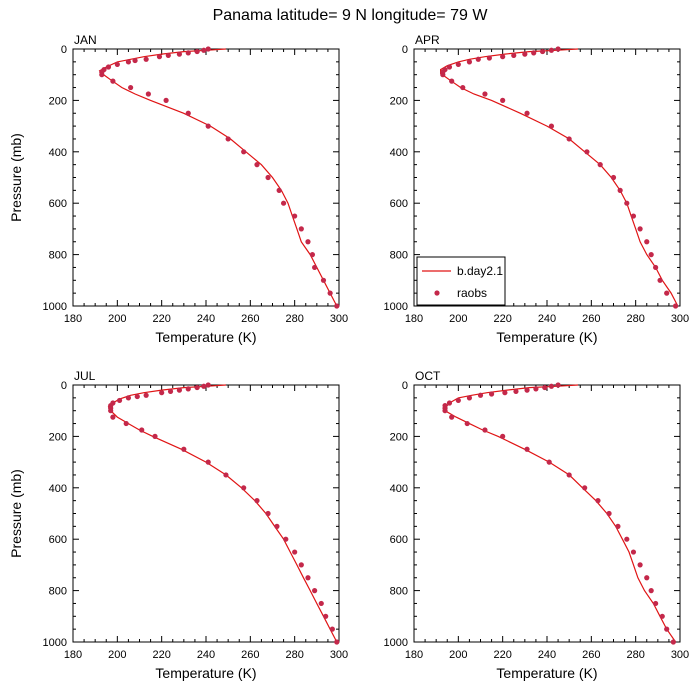  Describe the element at coordinates (351, 15) in the screenshot. I see `figure-title: Panama latitude= 9 N longitude= 79 W` at that location.